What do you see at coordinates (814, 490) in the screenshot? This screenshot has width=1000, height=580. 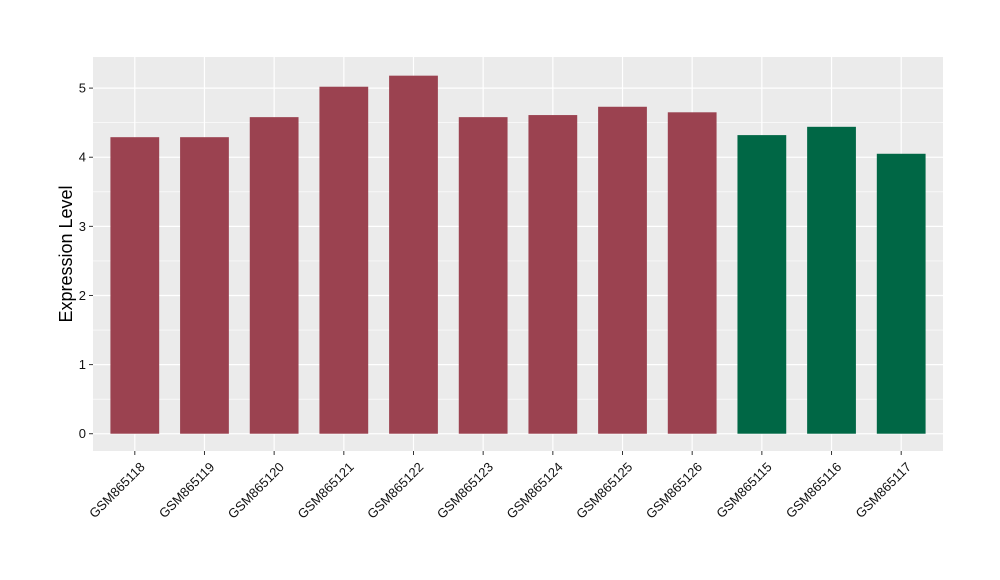 I see `x-tick-label: GSM865116` at bounding box center [814, 490].